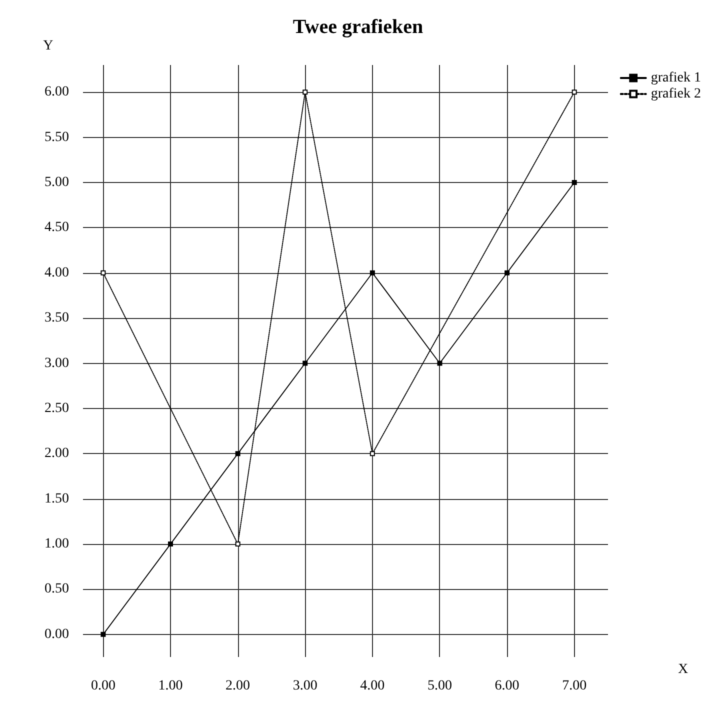  I want to click on x-tick-label: 1.00, so click(170, 686).